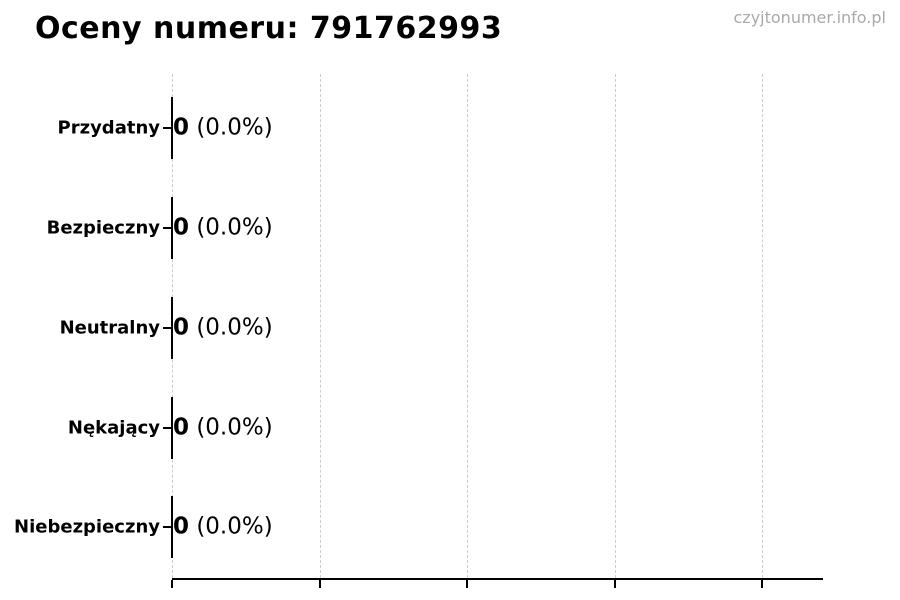 Image resolution: width=900 pixels, height=600 pixels. What do you see at coordinates (172, 328) in the screenshot?
I see `bar-neutralny` at bounding box center [172, 328].